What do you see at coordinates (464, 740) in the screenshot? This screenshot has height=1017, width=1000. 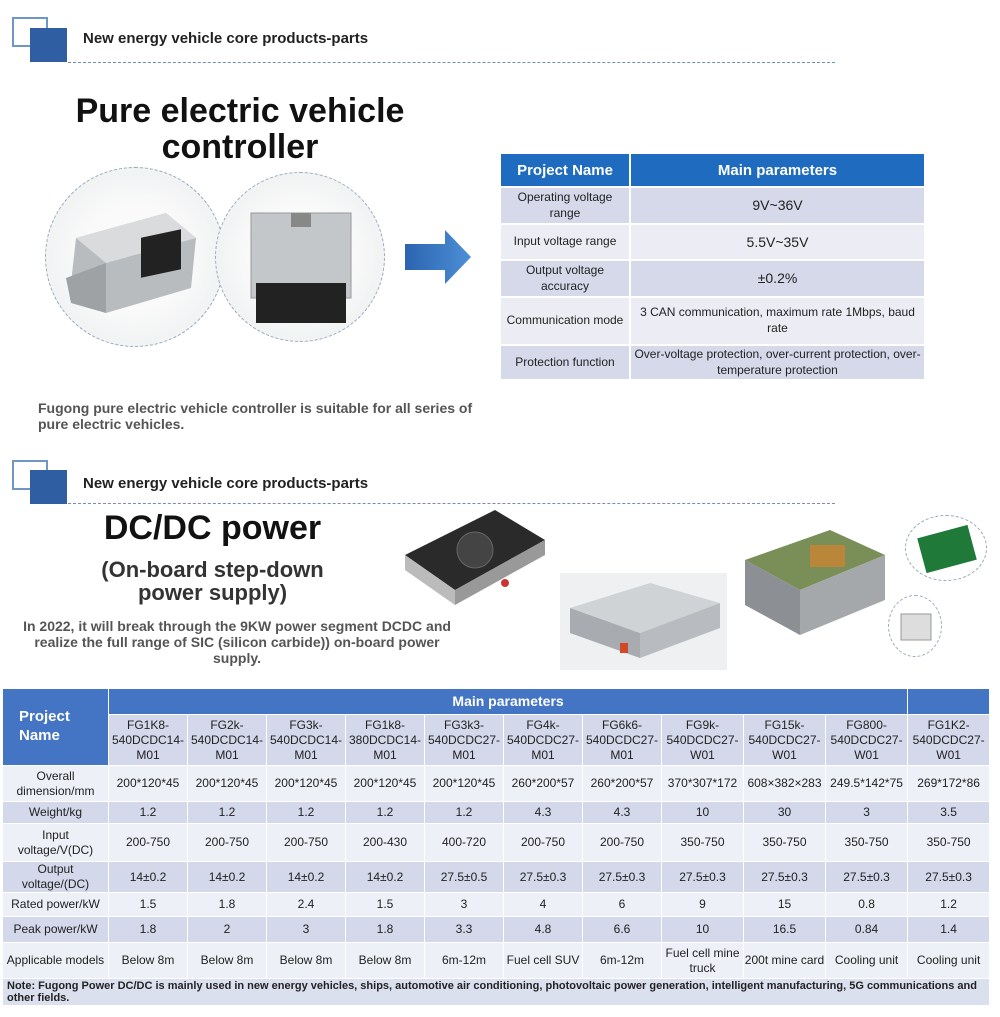 I see `model-name: FG3k3-540DCDC27-M01` at bounding box center [464, 740].